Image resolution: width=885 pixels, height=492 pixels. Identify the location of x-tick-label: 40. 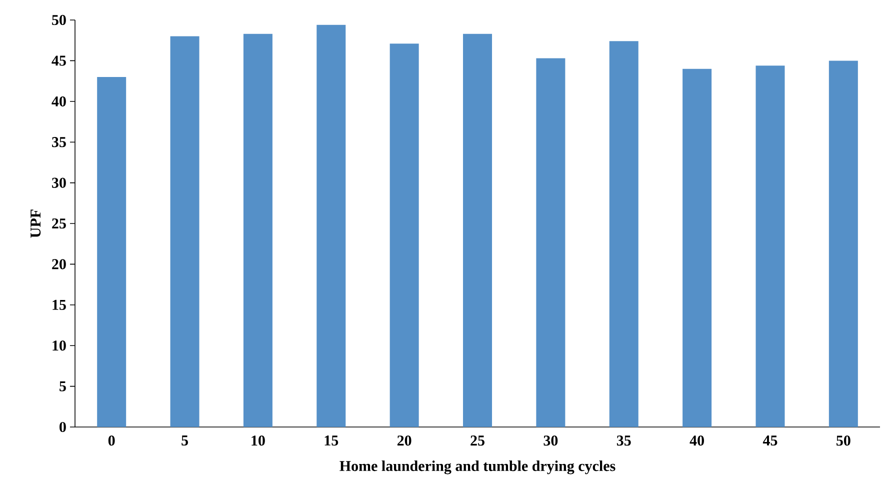
(697, 441).